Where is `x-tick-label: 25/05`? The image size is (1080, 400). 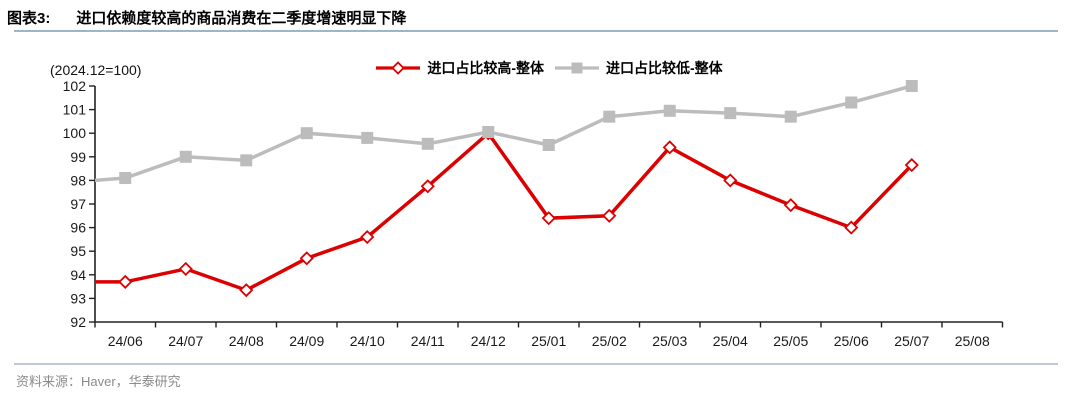 x-tick-label: 25/05 is located at coordinates (790, 341).